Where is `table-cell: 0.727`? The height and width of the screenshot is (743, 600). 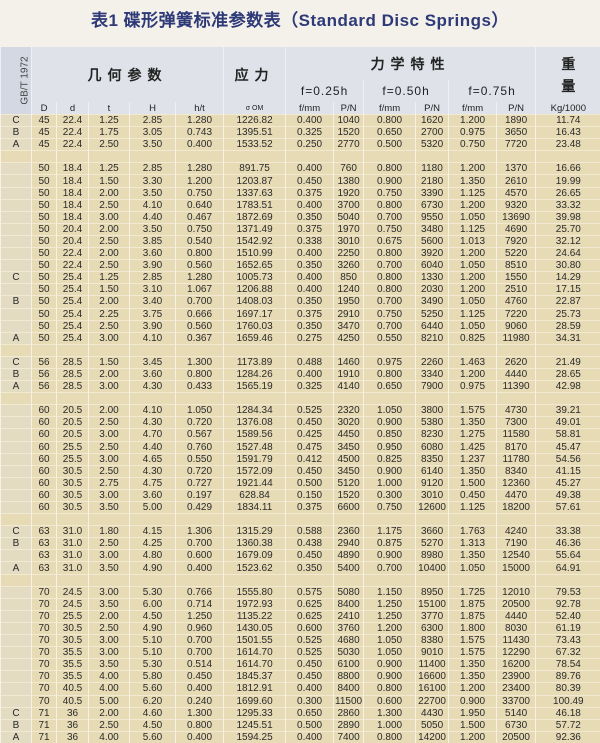 table-cell: 0.727 is located at coordinates (200, 483).